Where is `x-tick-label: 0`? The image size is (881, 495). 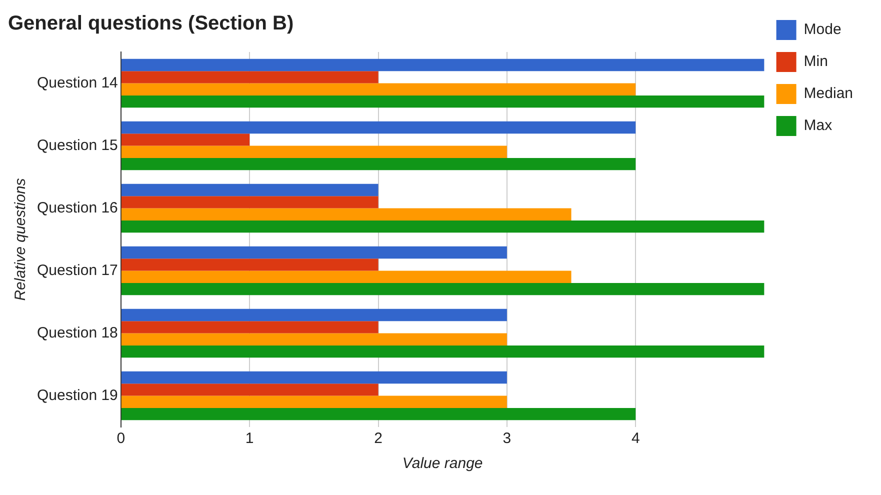
x-tick-label: 0 is located at coordinates (121, 439).